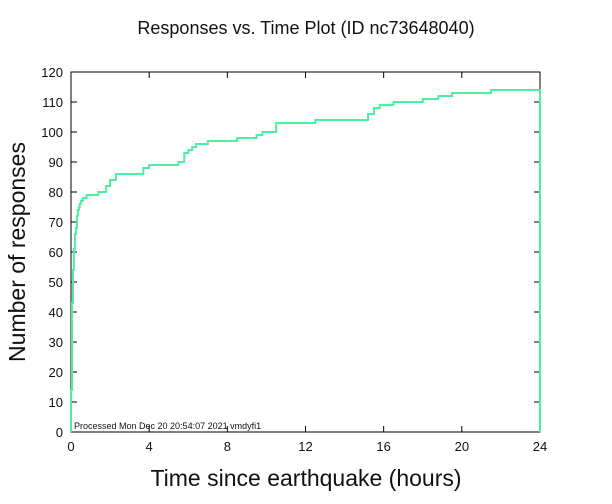 This screenshot has height=504, width=612. I want to click on y-tick-label: 90, so click(56, 162).